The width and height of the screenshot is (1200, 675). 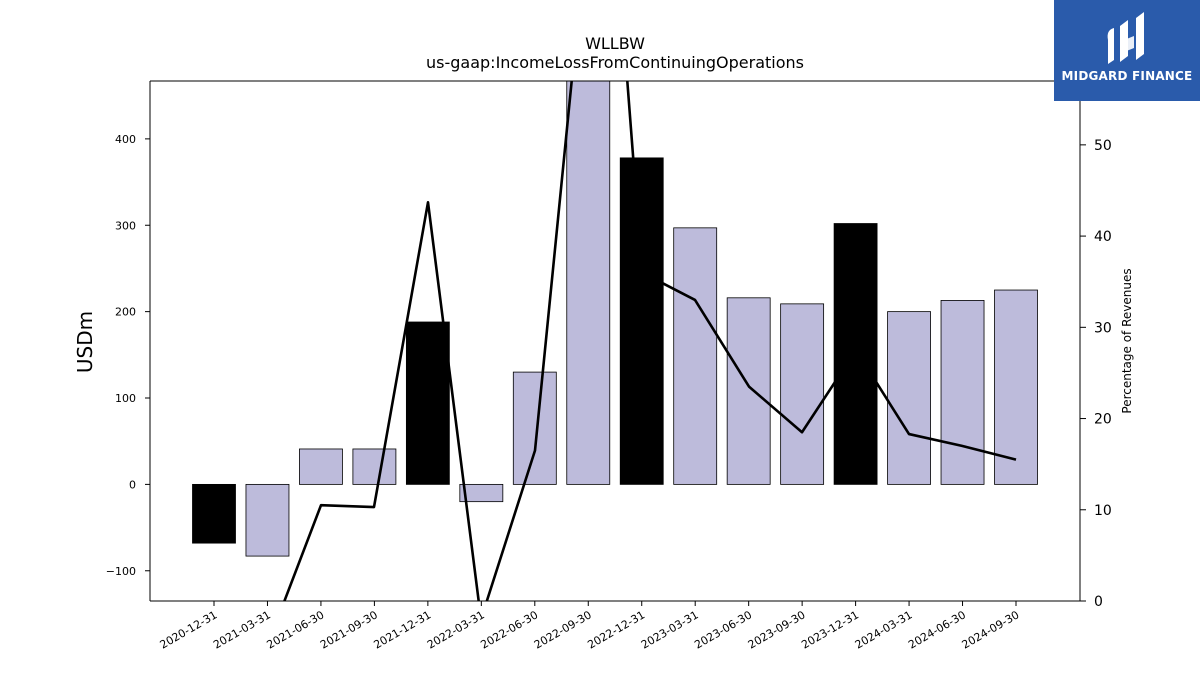 I want to click on x-tick-label: 2022-06-30, so click(x=509, y=629).